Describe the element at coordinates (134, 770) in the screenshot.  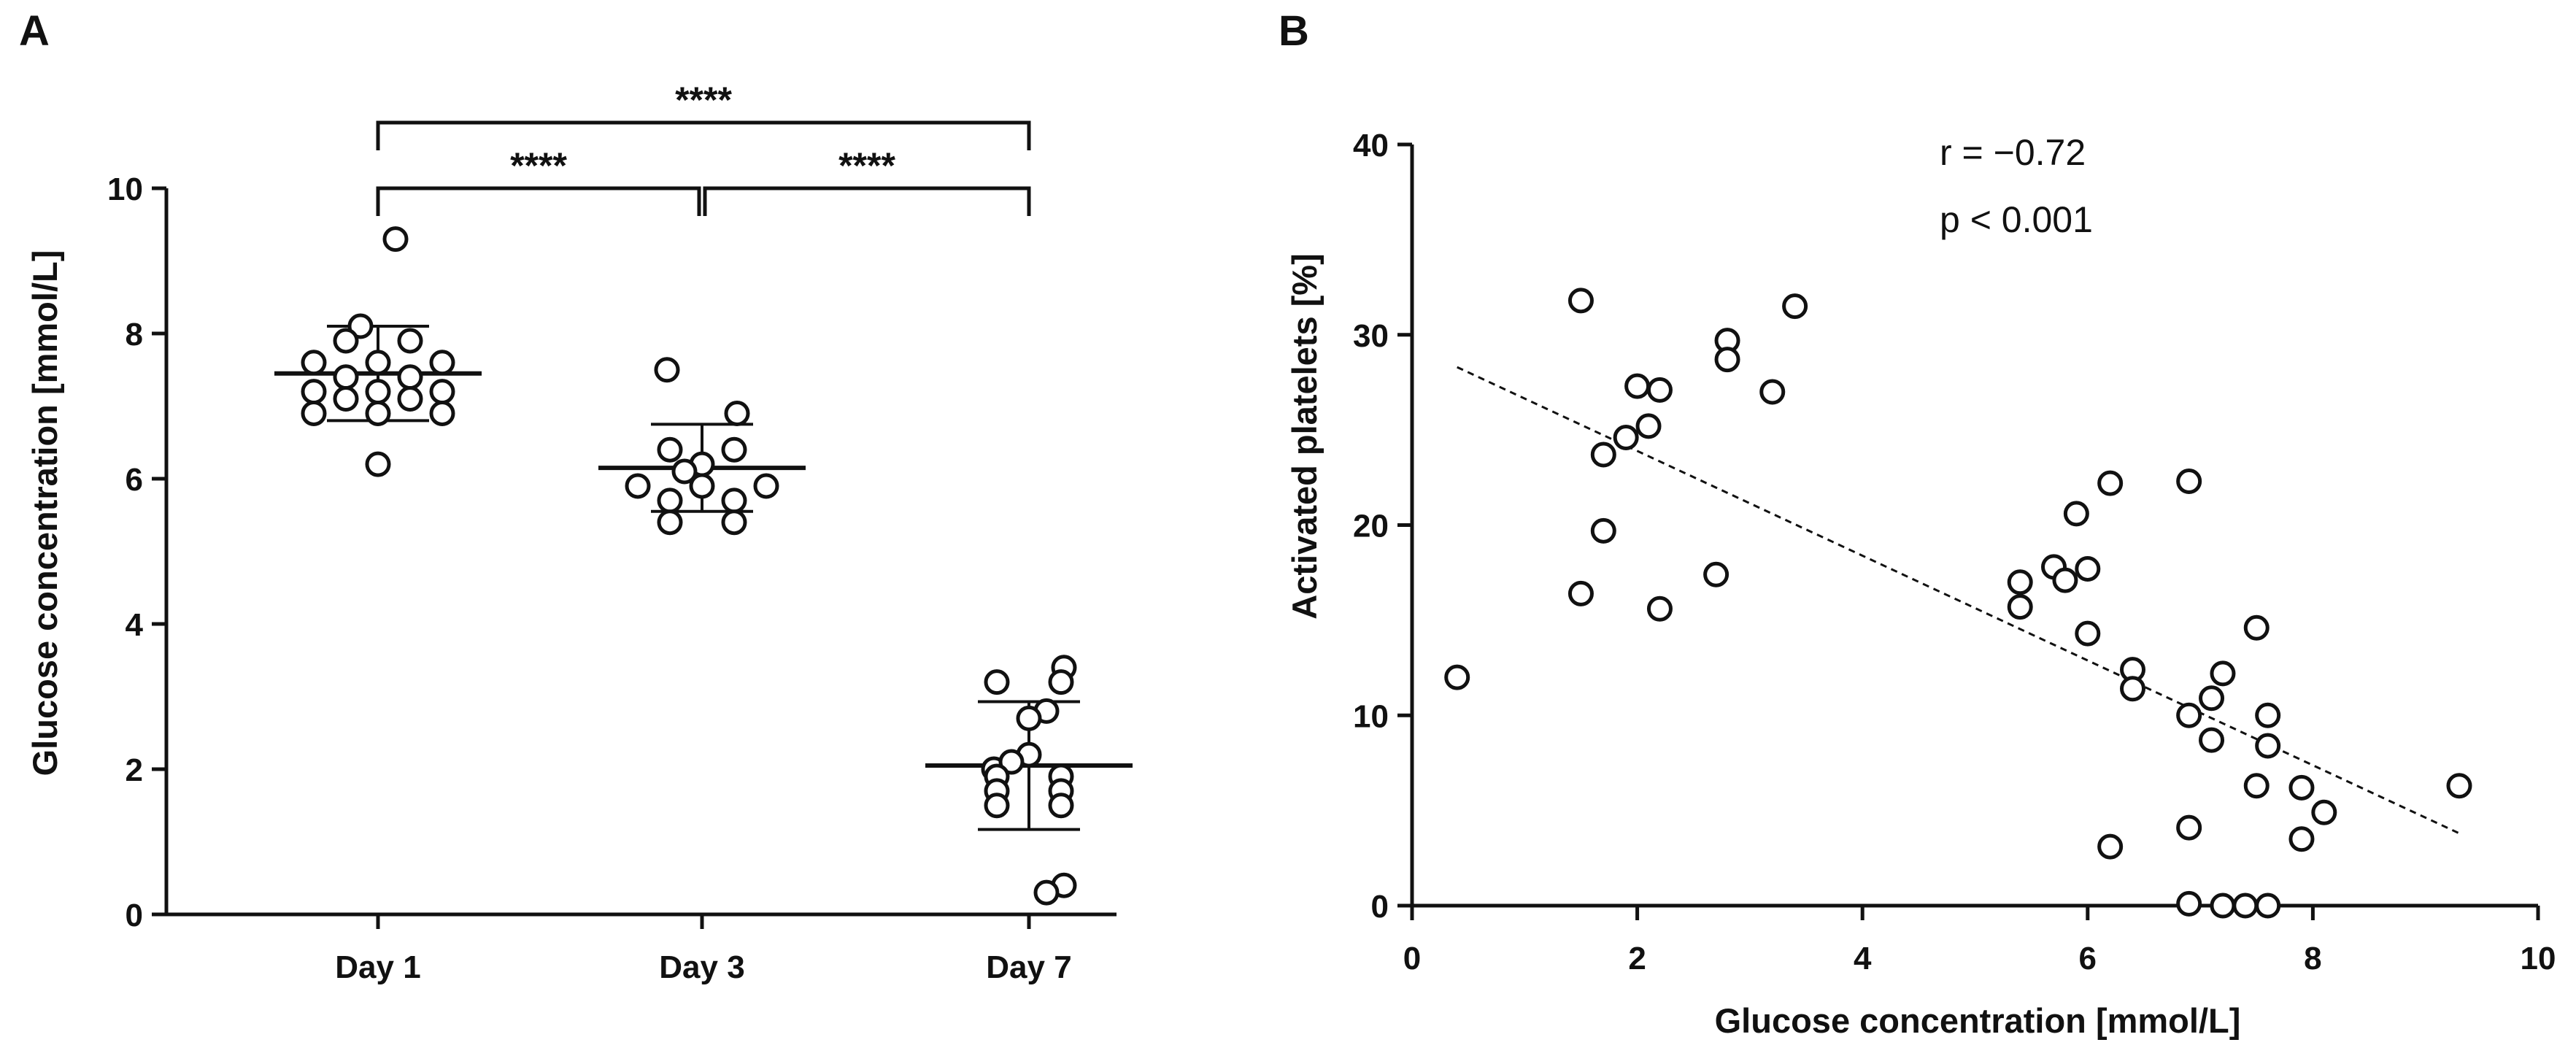
I see `panel-a-y-tick-label: 2` at that location.